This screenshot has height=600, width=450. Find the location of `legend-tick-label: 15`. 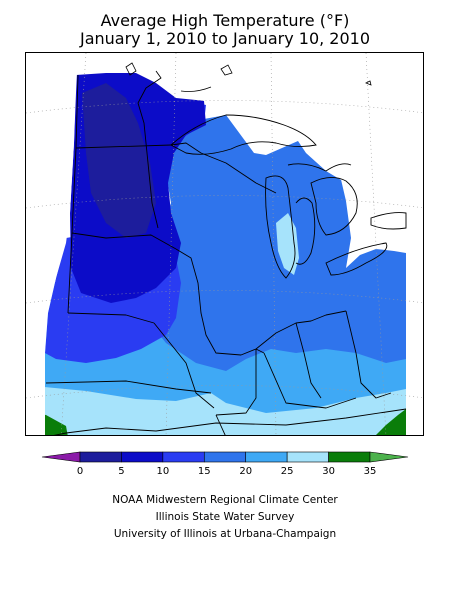

legend-tick-label: 15 is located at coordinates (204, 471).